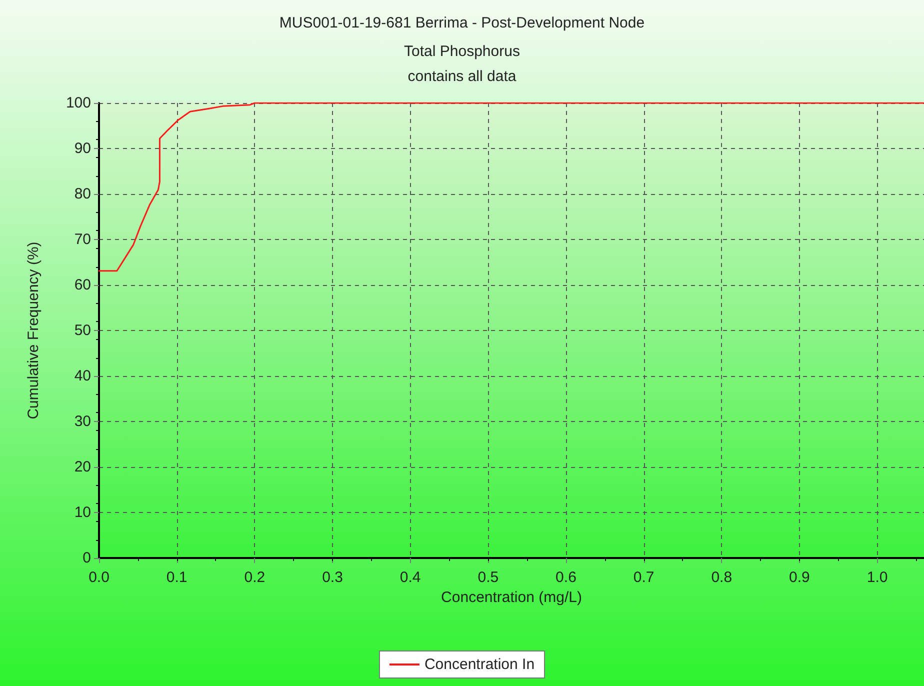 This screenshot has height=686, width=924. I want to click on y-tick-label: 70, so click(82, 239).